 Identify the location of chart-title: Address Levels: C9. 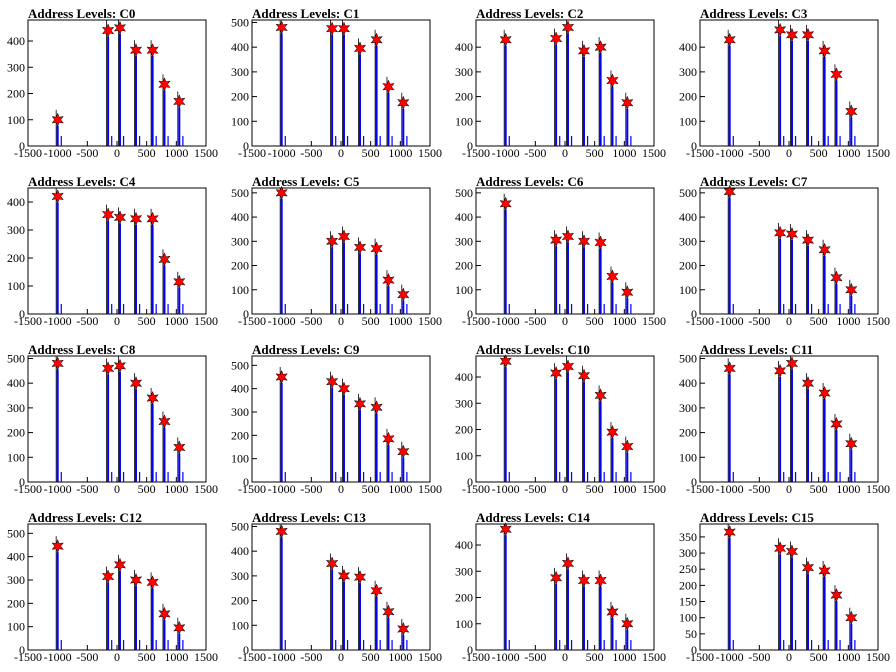
(306, 349).